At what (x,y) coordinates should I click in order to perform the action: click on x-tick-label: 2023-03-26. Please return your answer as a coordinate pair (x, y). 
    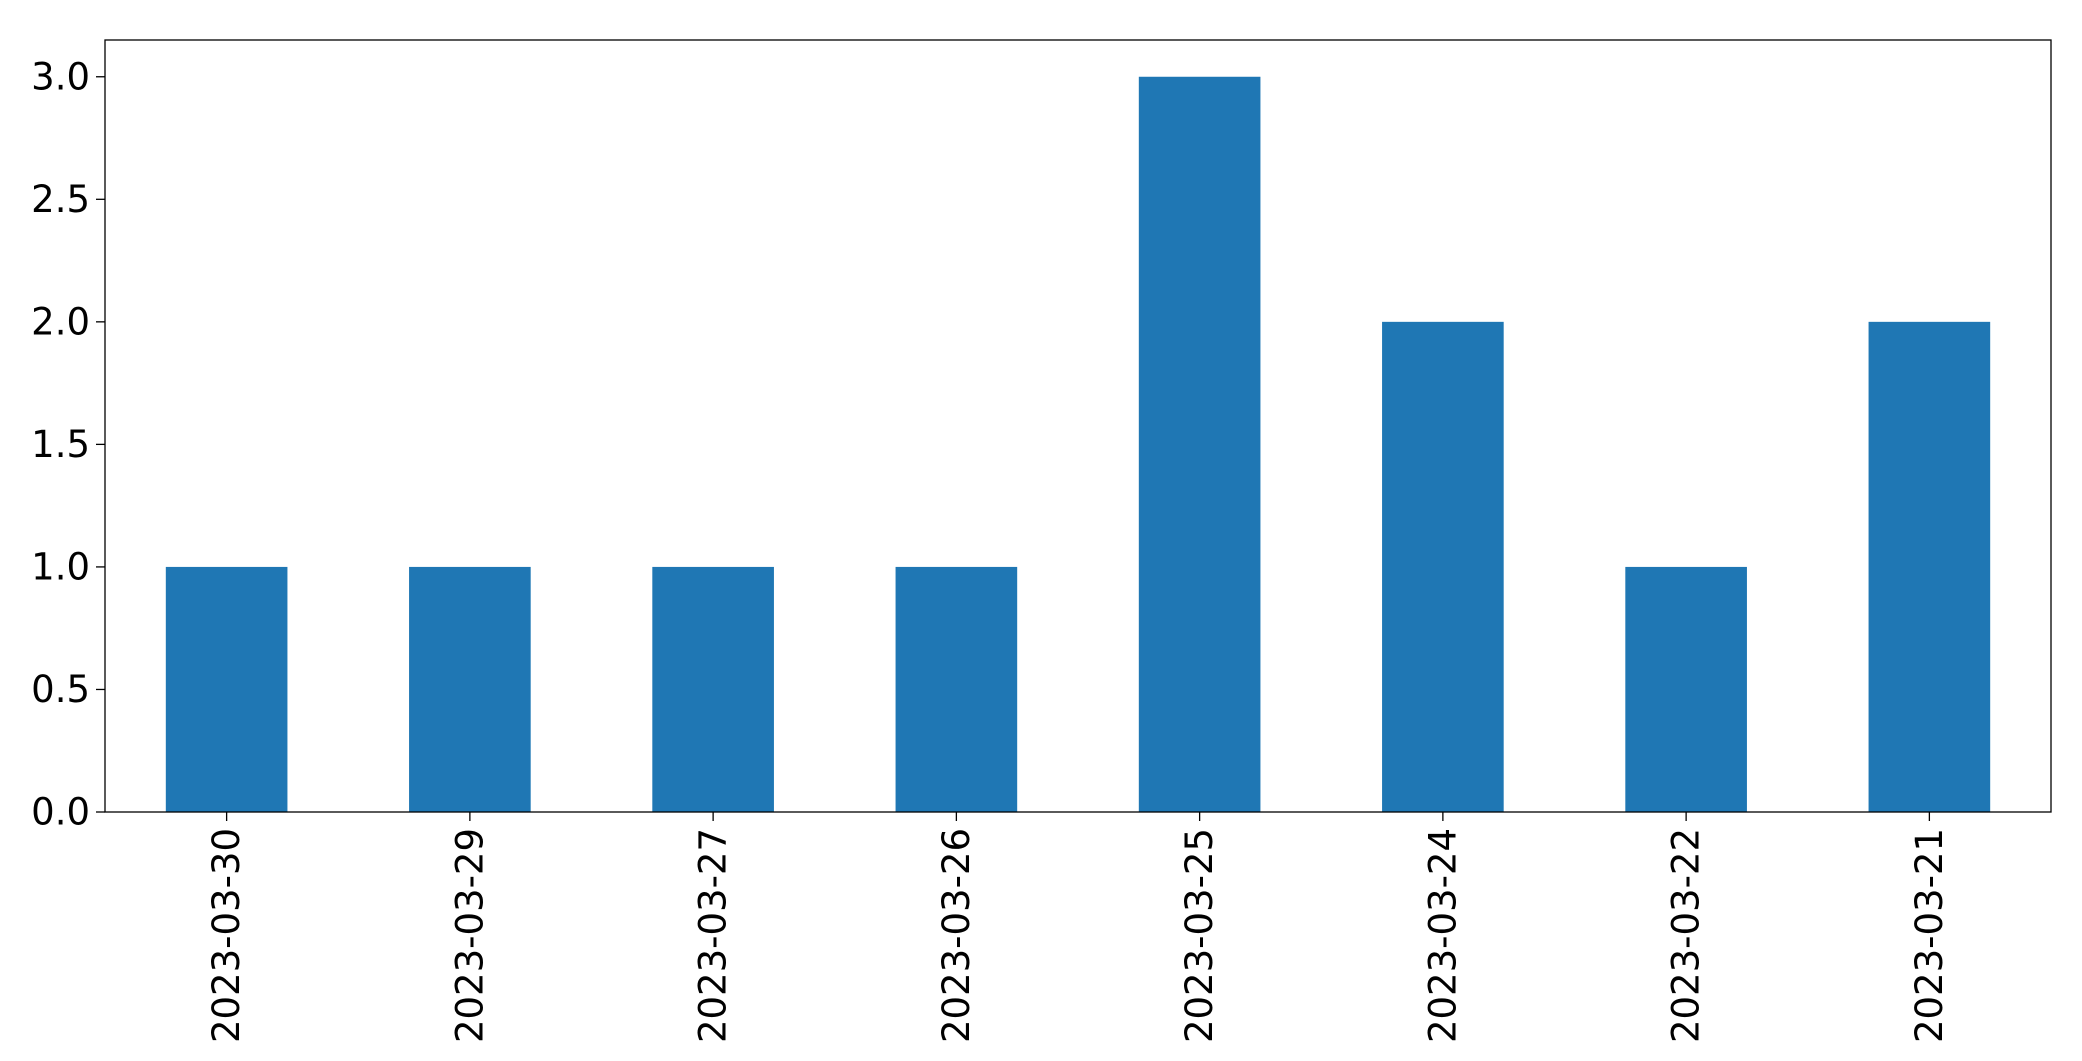
    Looking at the image, I should click on (956, 935).